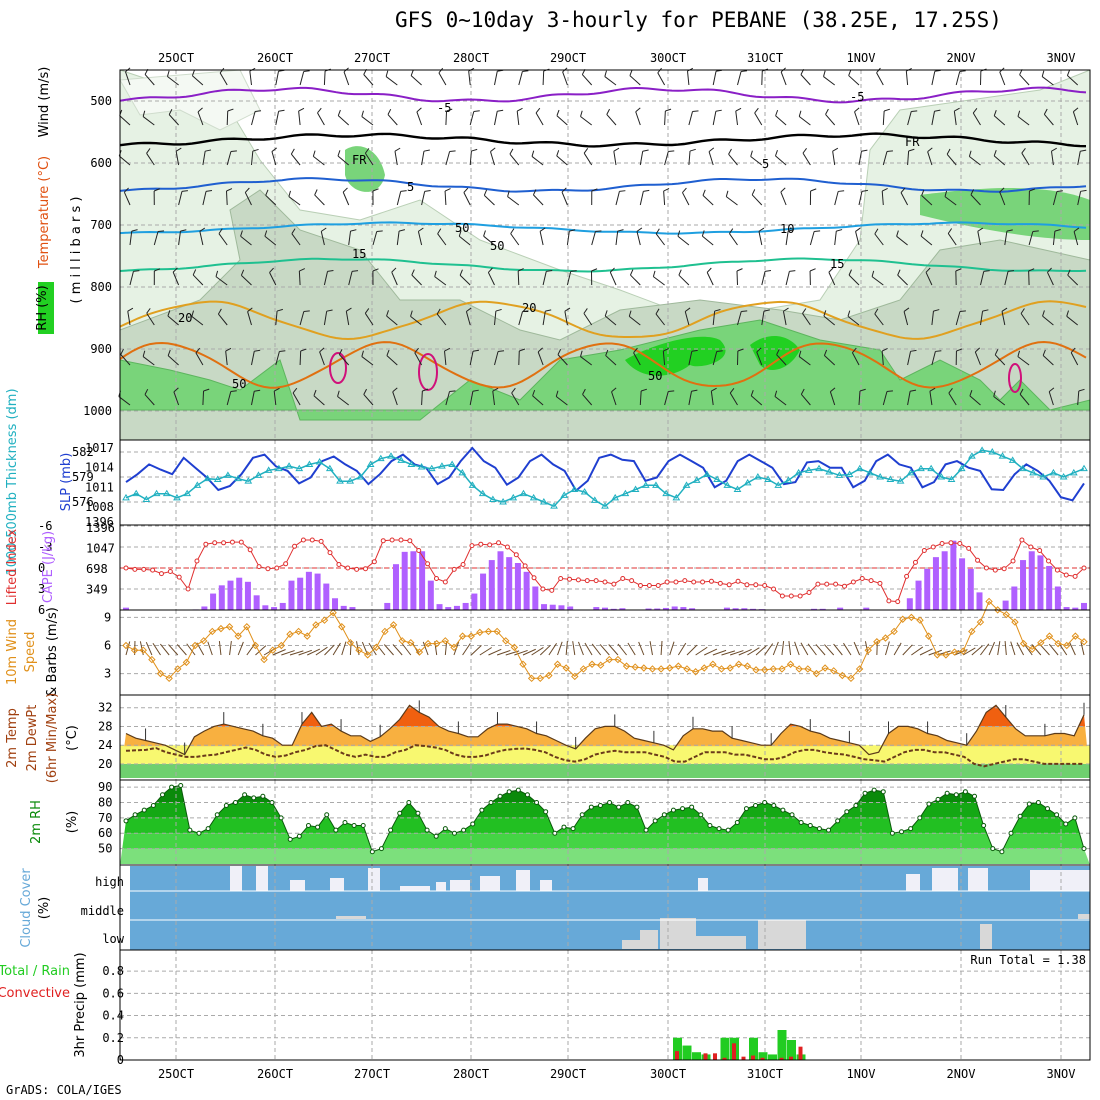  What do you see at coordinates (603, 140) in the screenshot?
I see `isotherm-freezing` at bounding box center [603, 140].